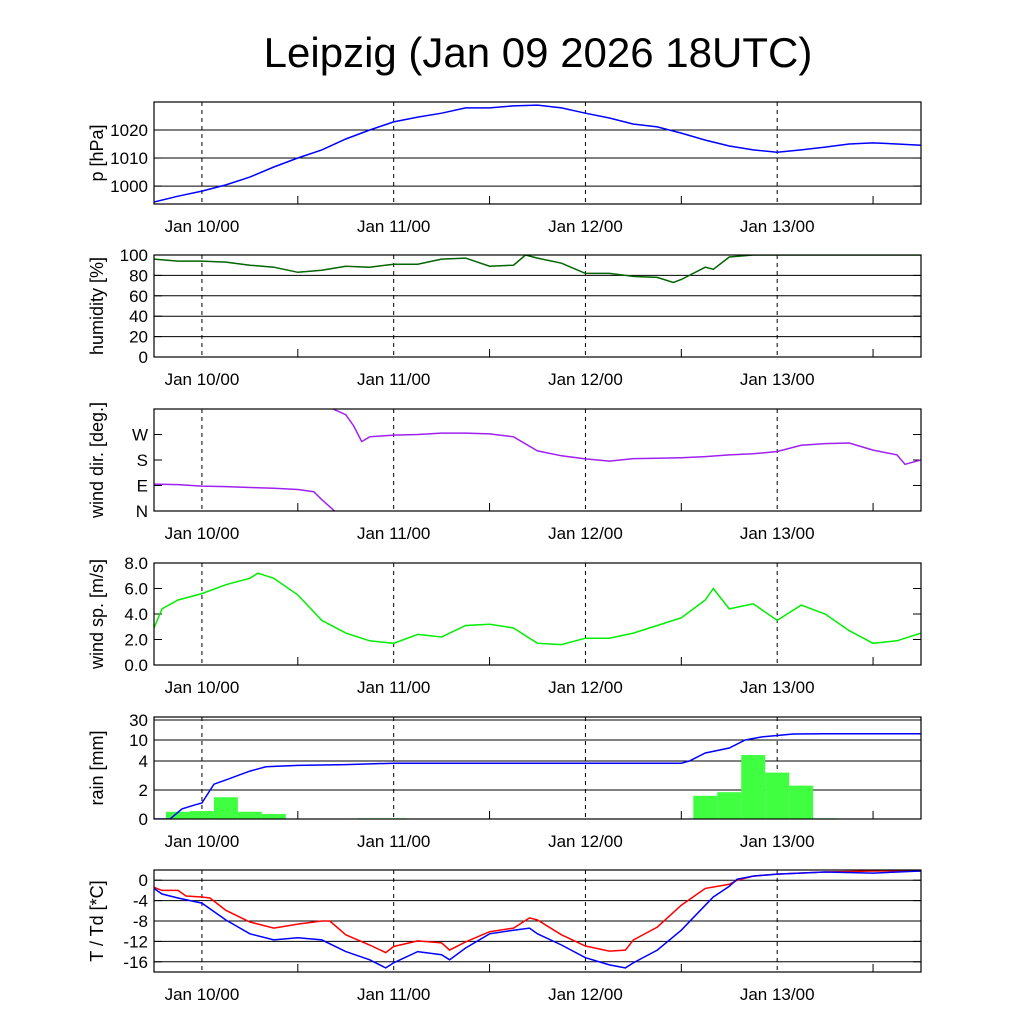 The image size is (1024, 1024). I want to click on y-tick-label: -16, so click(135, 962).